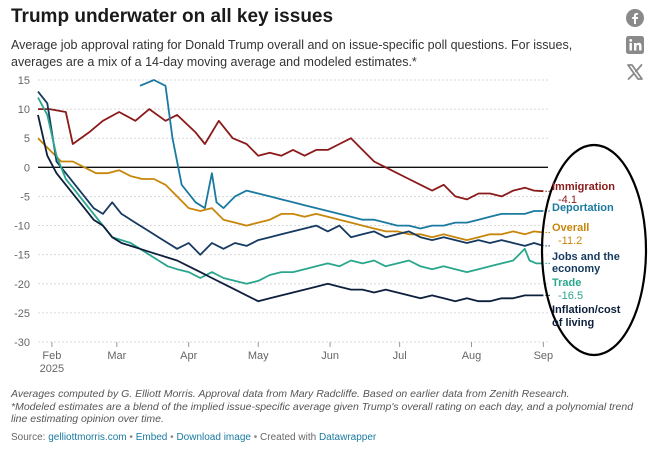 The image size is (650, 452). What do you see at coordinates (27, 139) in the screenshot?
I see `y-tick-label: 5` at bounding box center [27, 139].